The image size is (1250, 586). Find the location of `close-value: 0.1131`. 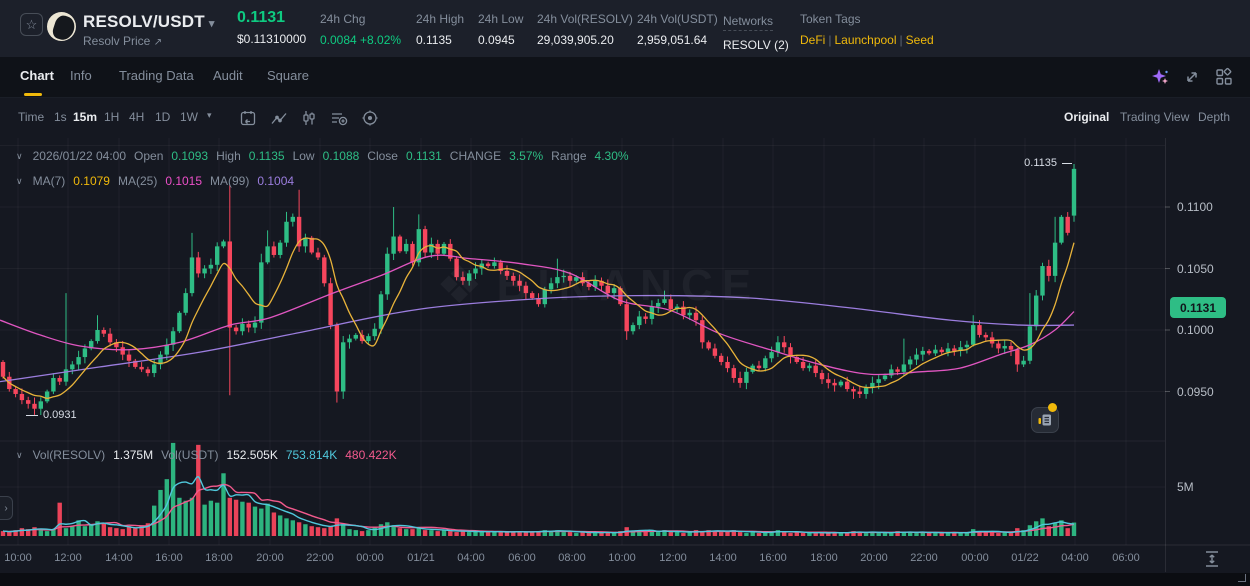

close-value: 0.1131 is located at coordinates (423, 156).